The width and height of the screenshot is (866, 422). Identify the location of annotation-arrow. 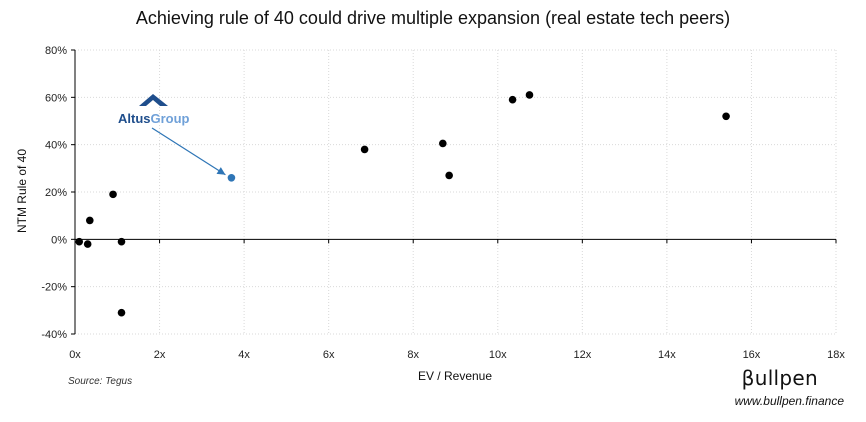
(188, 151).